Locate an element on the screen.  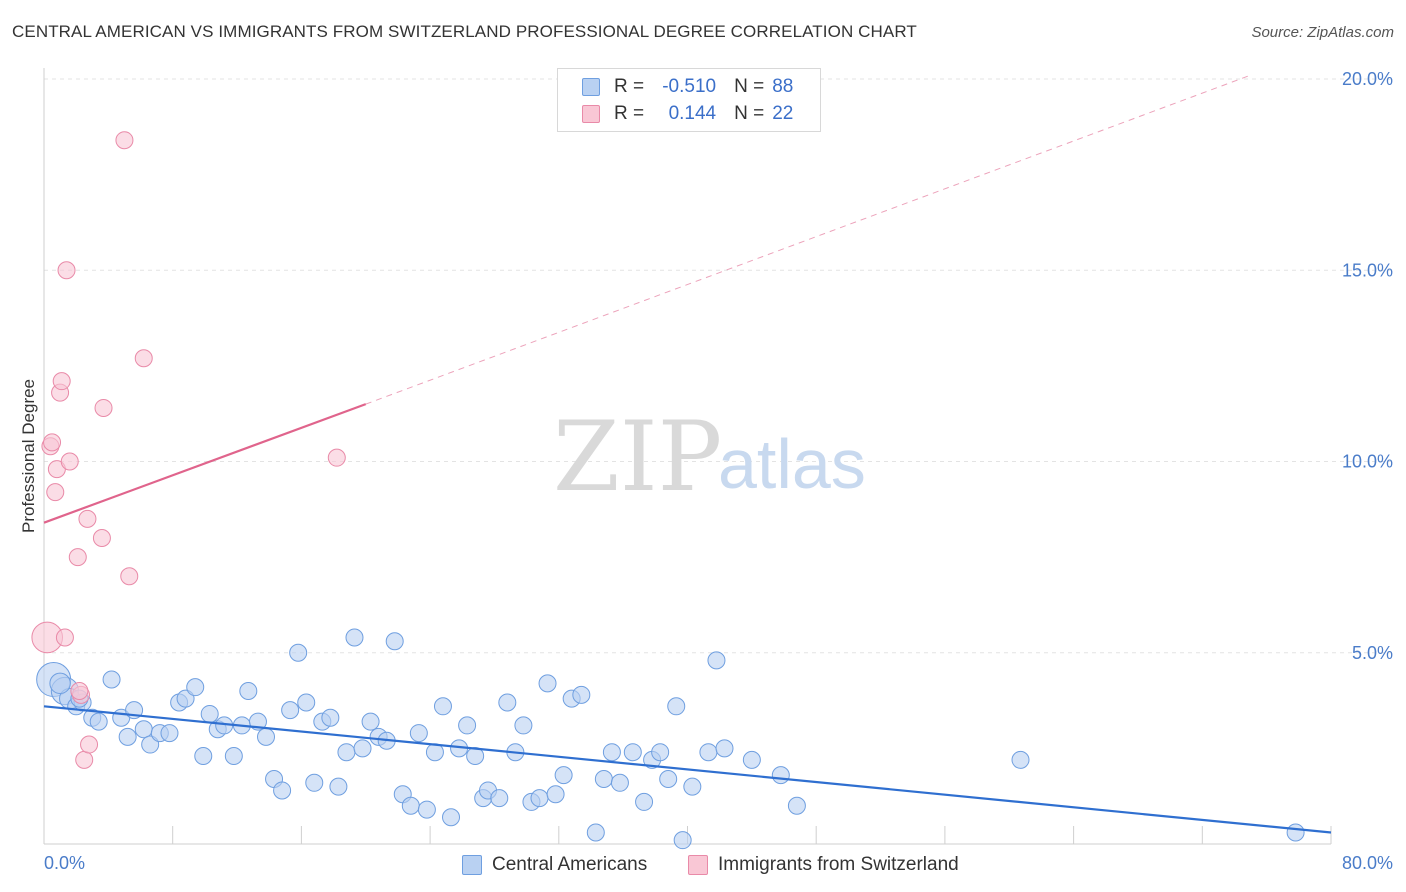
watermark-atlas: atlas is located at coordinates (792, 464).